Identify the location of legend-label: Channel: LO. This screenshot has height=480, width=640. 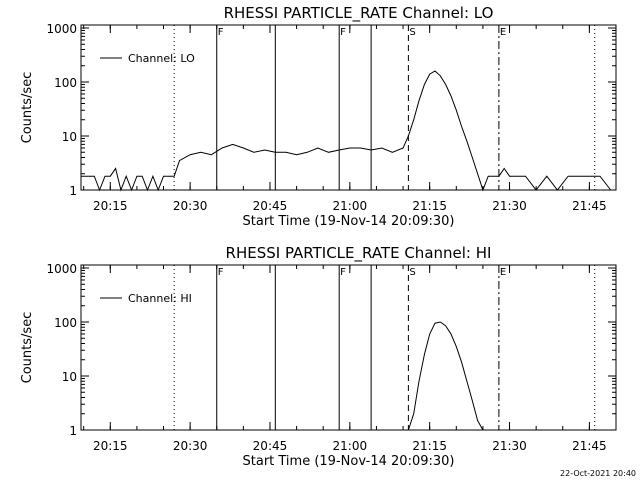
(161, 58).